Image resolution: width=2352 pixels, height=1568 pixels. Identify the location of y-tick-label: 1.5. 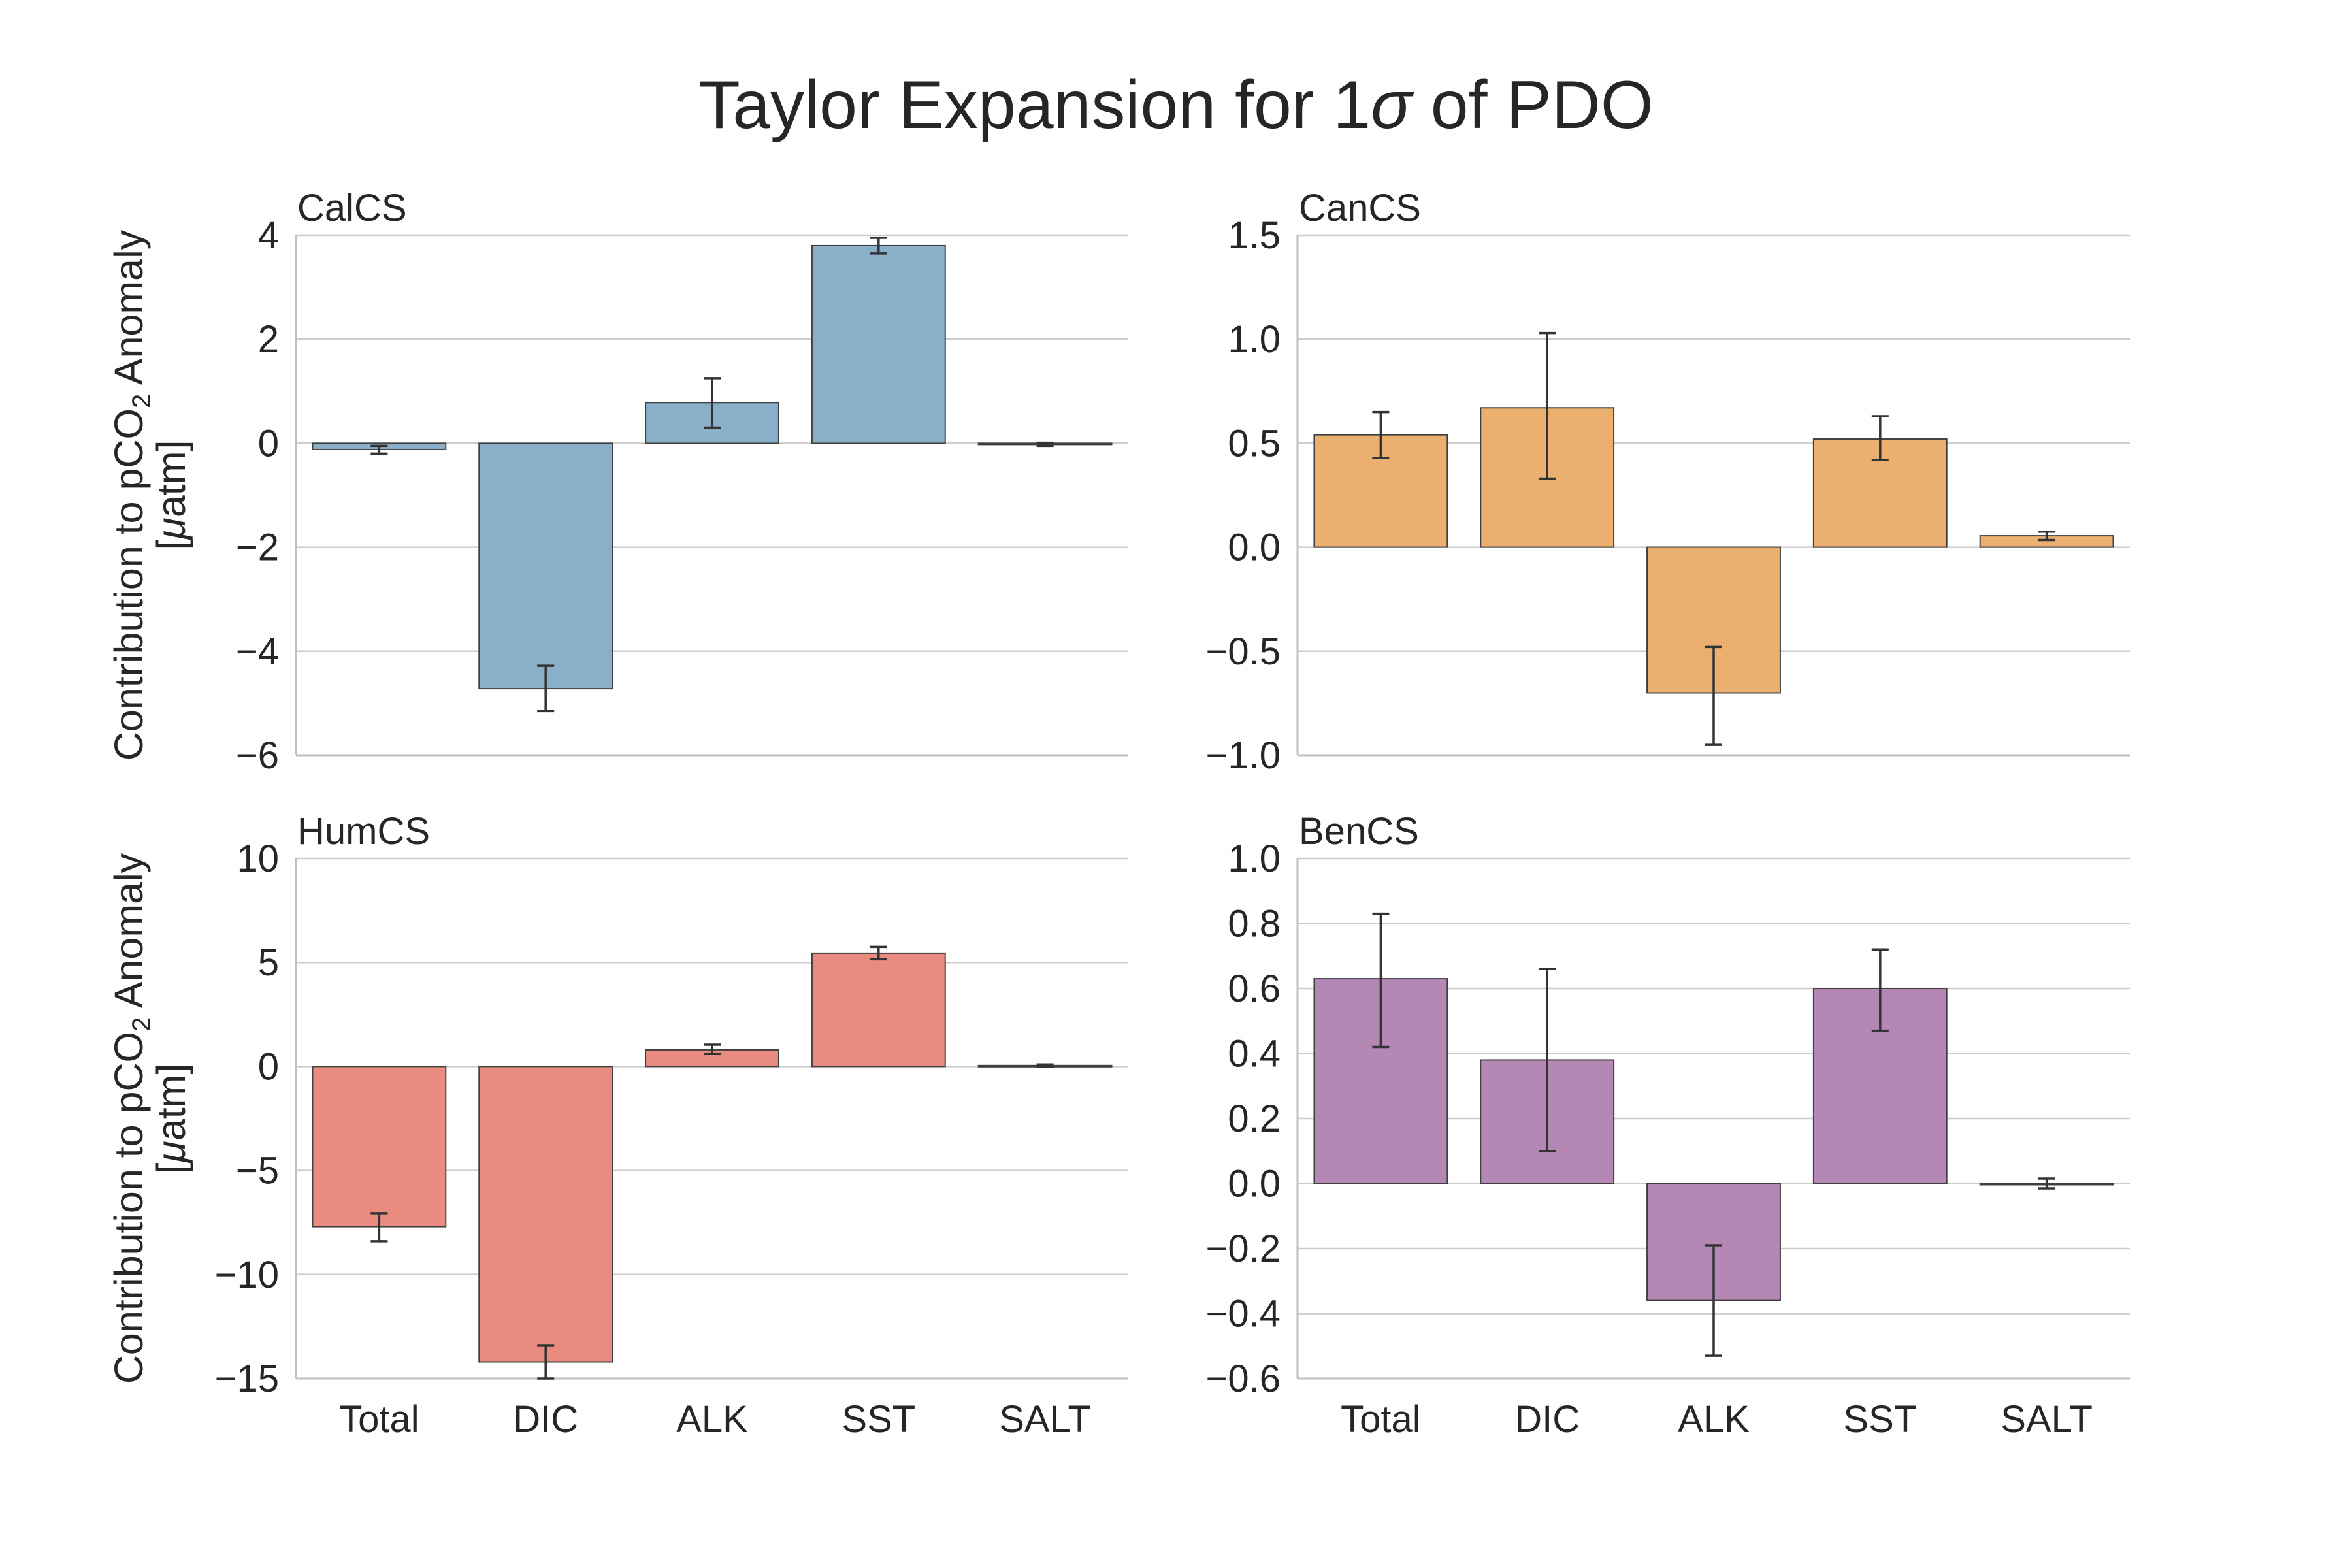
(1254, 235).